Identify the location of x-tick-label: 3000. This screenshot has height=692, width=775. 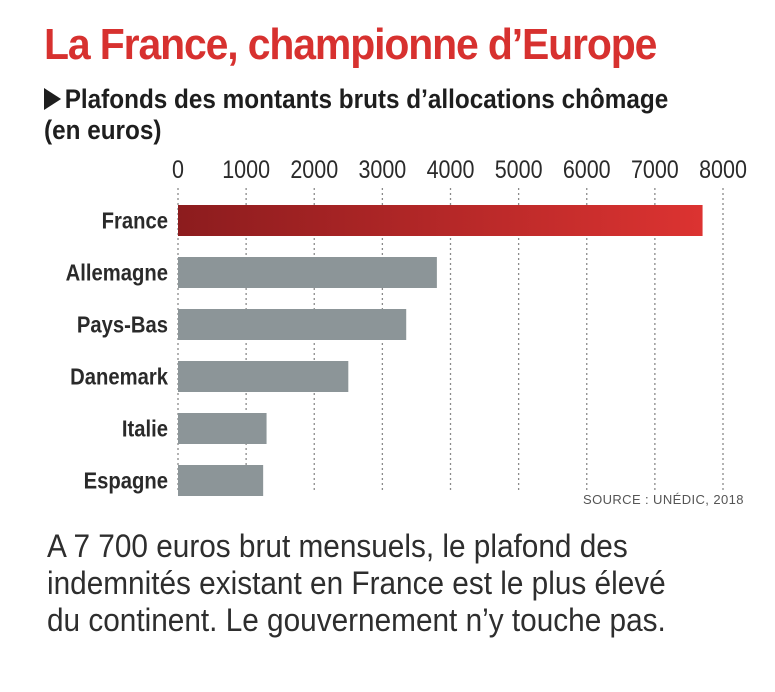
(382, 169).